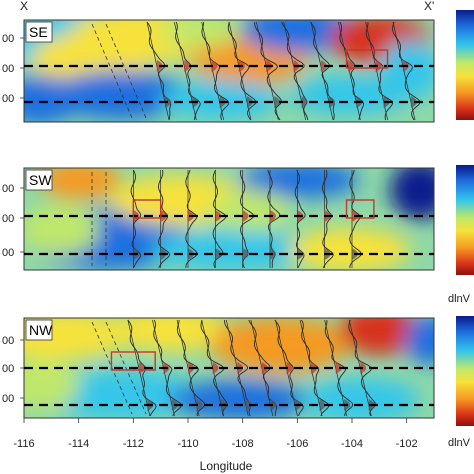  Describe the element at coordinates (429, 6) in the screenshot. I see `endpoint-x-prime-label: X'` at that location.